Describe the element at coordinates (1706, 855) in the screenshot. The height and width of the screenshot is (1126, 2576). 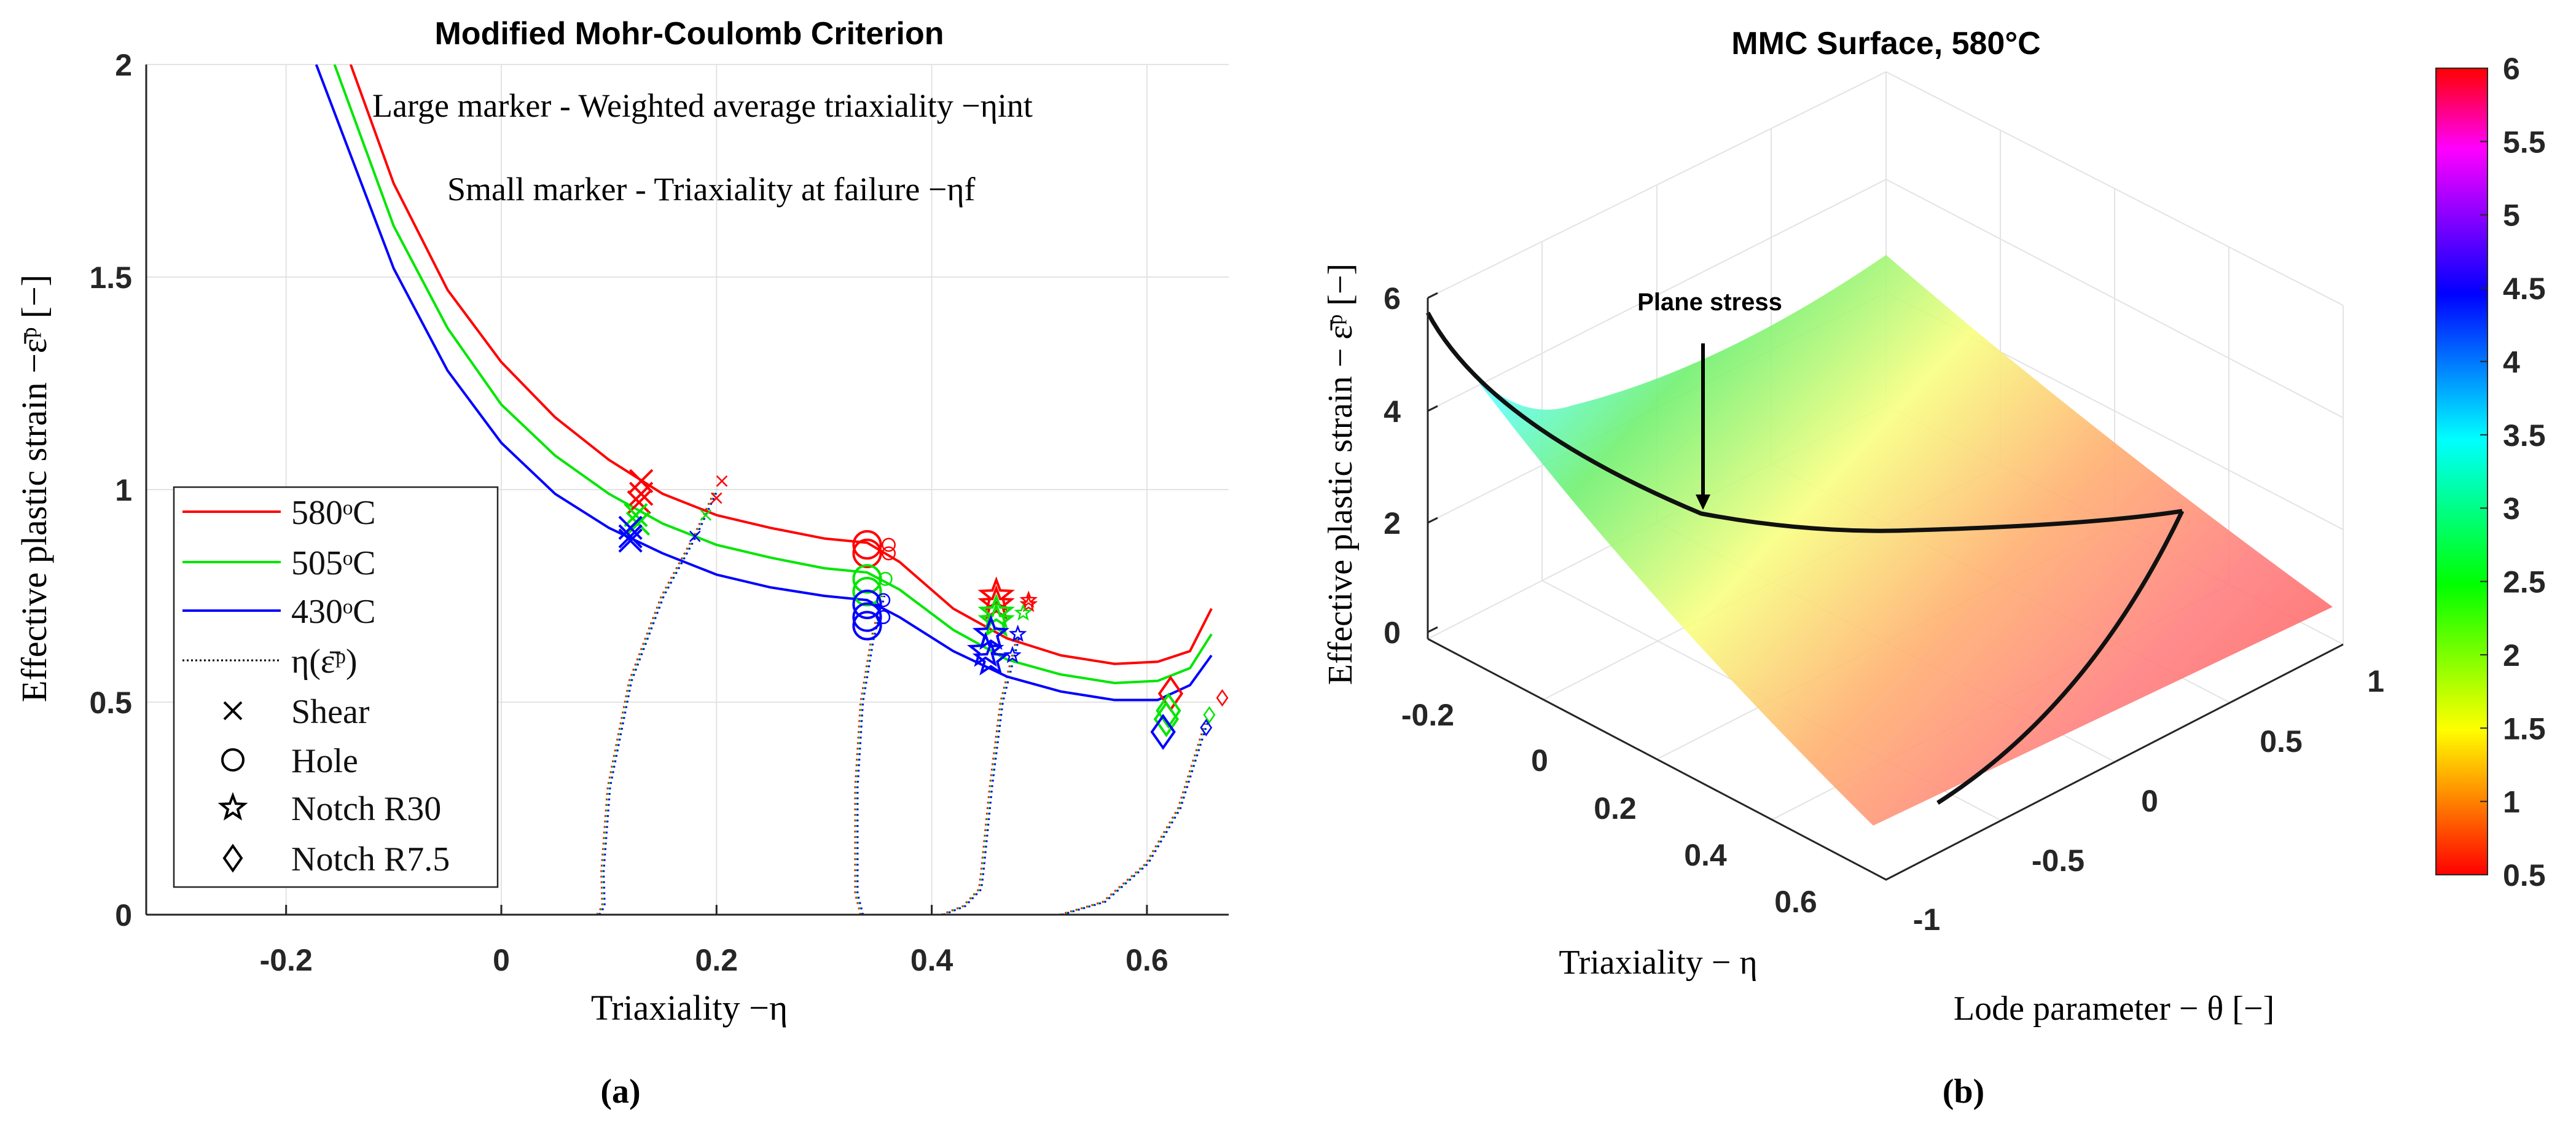
I see `eta-tick-label: 0.4` at that location.